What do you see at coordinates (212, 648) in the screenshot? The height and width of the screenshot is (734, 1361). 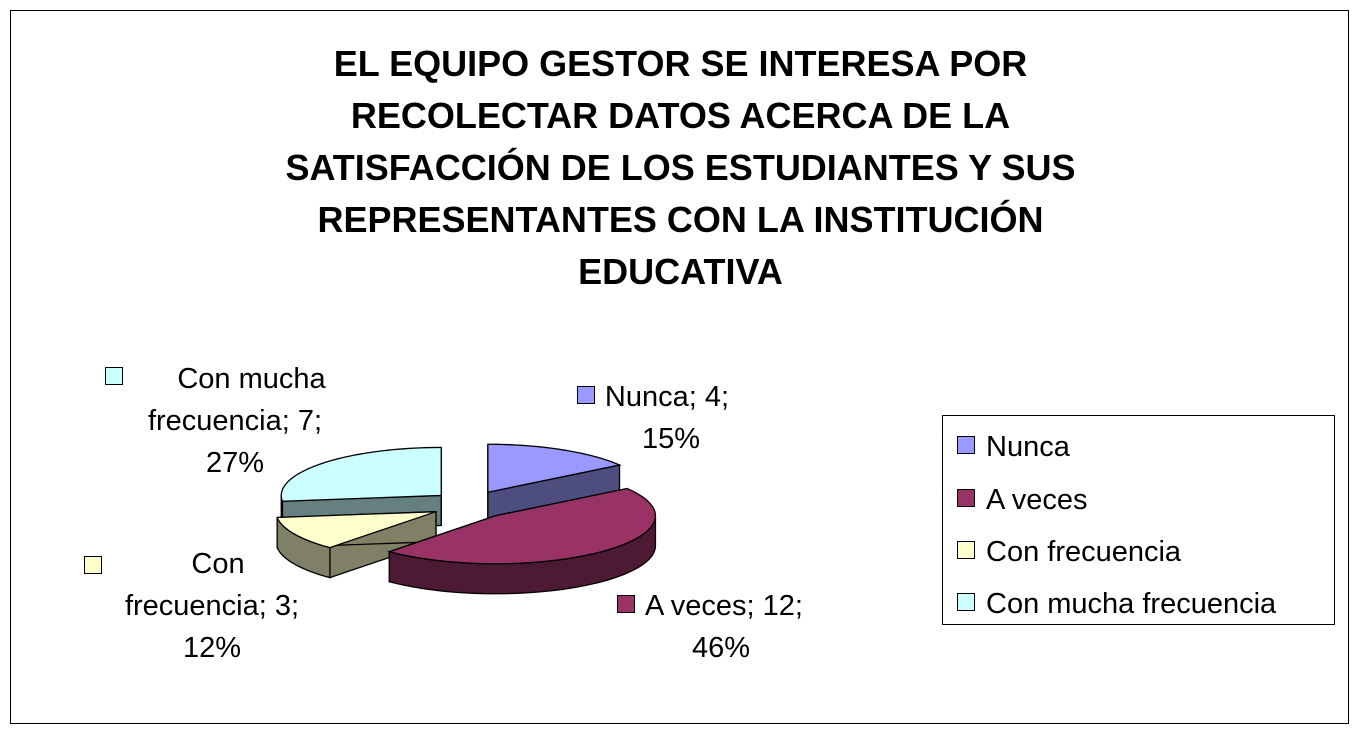 I see `data-label-line: 12%` at bounding box center [212, 648].